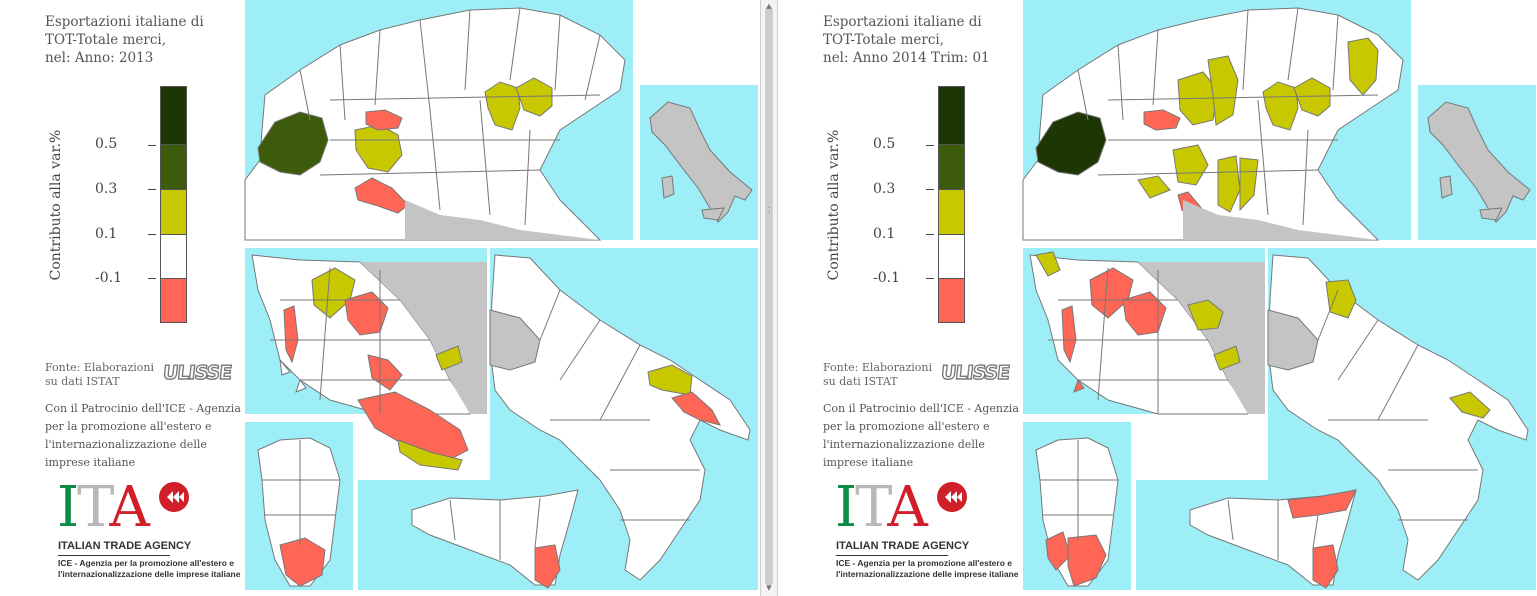 The image size is (1537, 596). I want to click on province-latina, so click(430, 455).